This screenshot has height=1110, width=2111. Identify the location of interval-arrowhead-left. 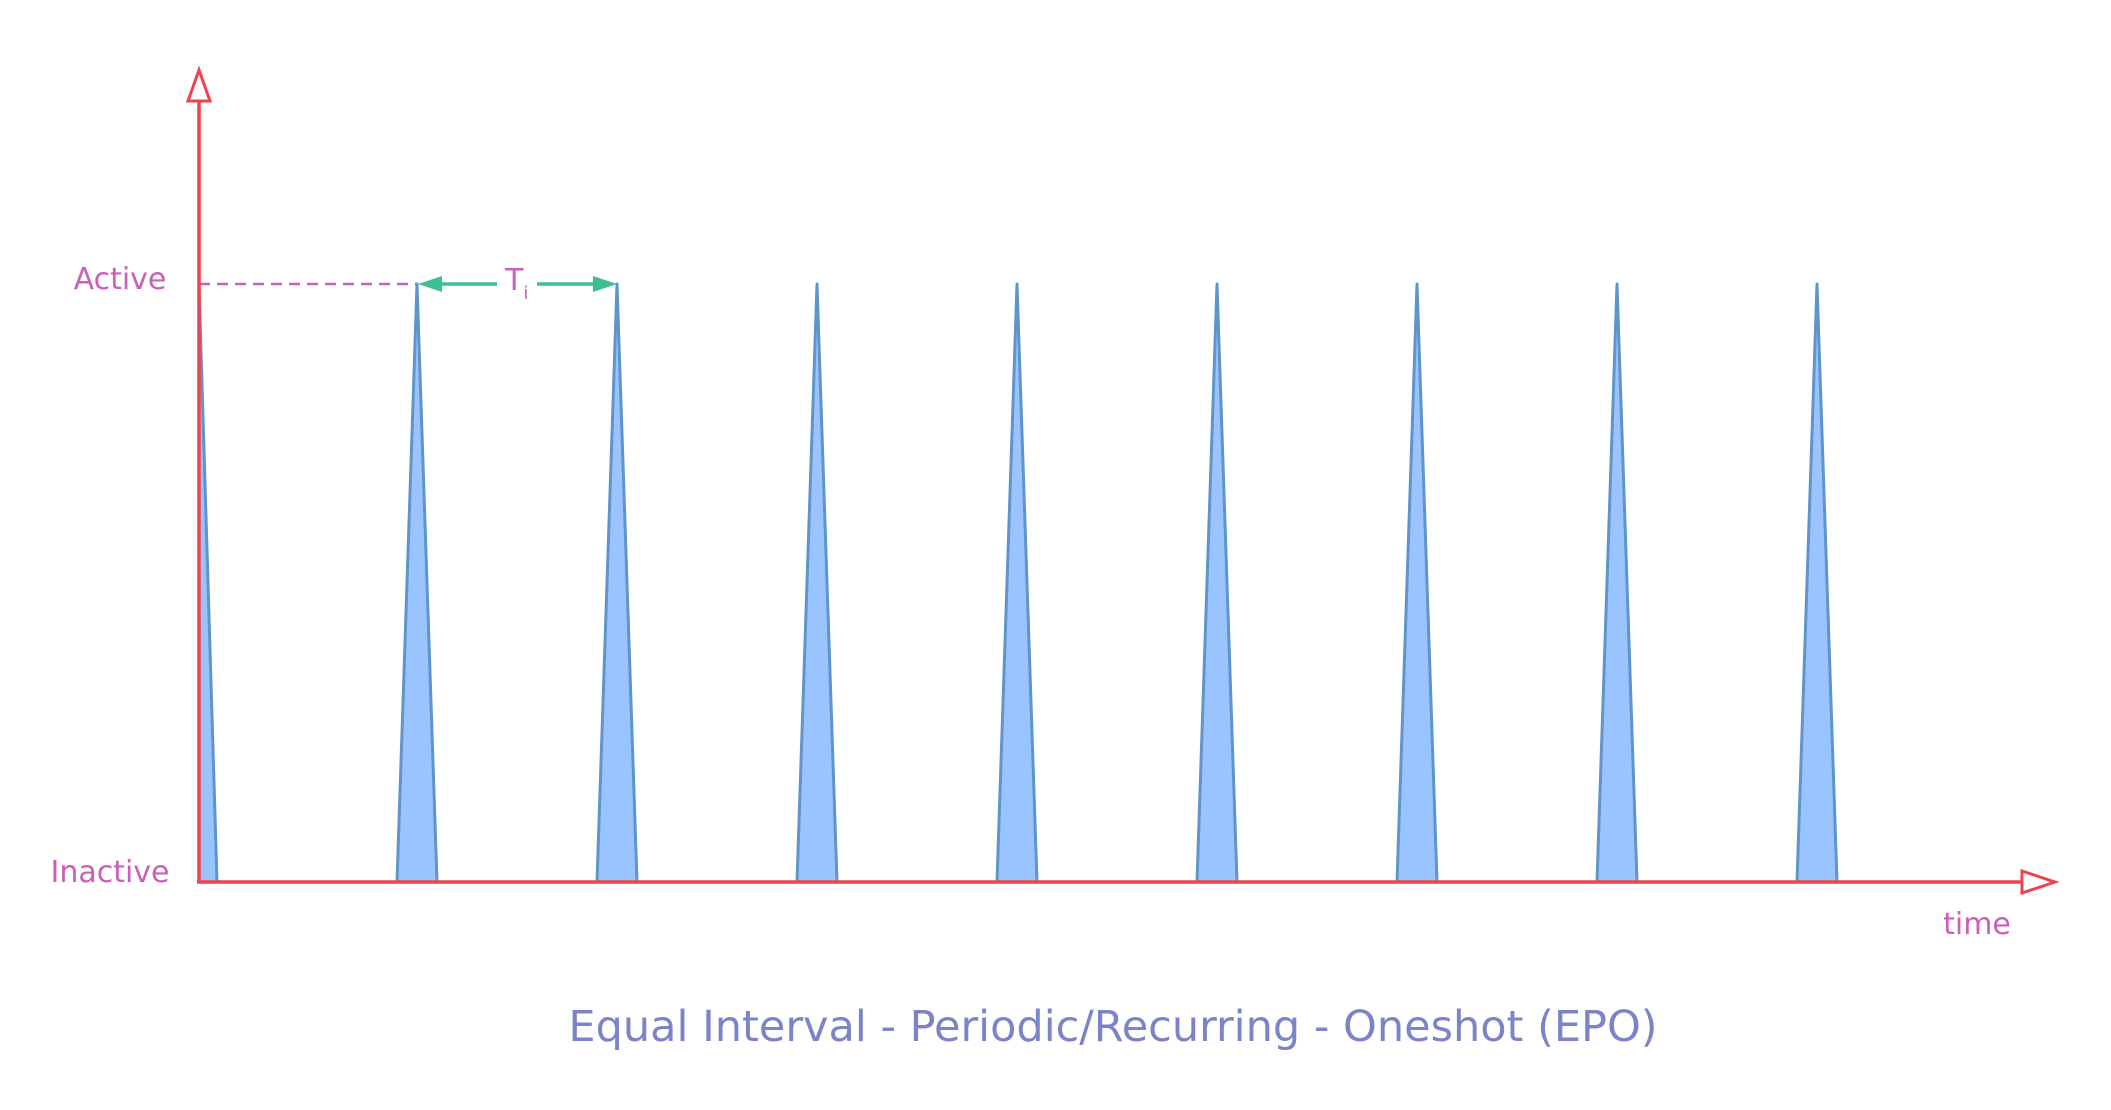
(430, 284).